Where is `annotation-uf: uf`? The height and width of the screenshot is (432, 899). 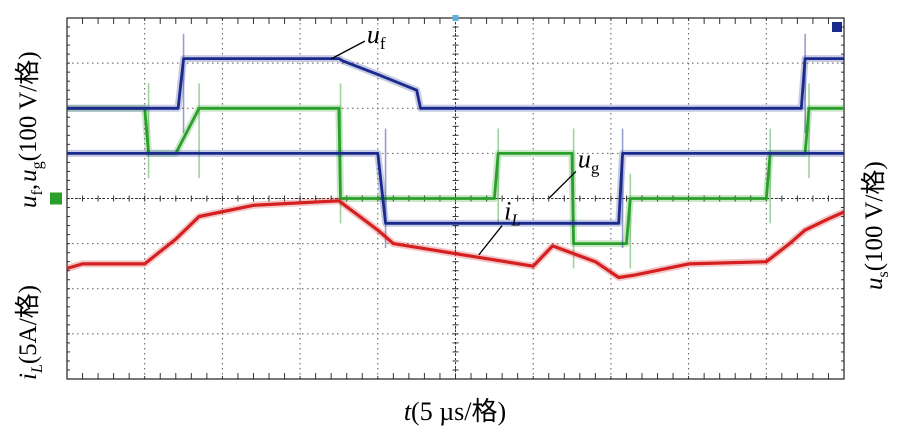
annotation-uf: uf is located at coordinates (358, 40).